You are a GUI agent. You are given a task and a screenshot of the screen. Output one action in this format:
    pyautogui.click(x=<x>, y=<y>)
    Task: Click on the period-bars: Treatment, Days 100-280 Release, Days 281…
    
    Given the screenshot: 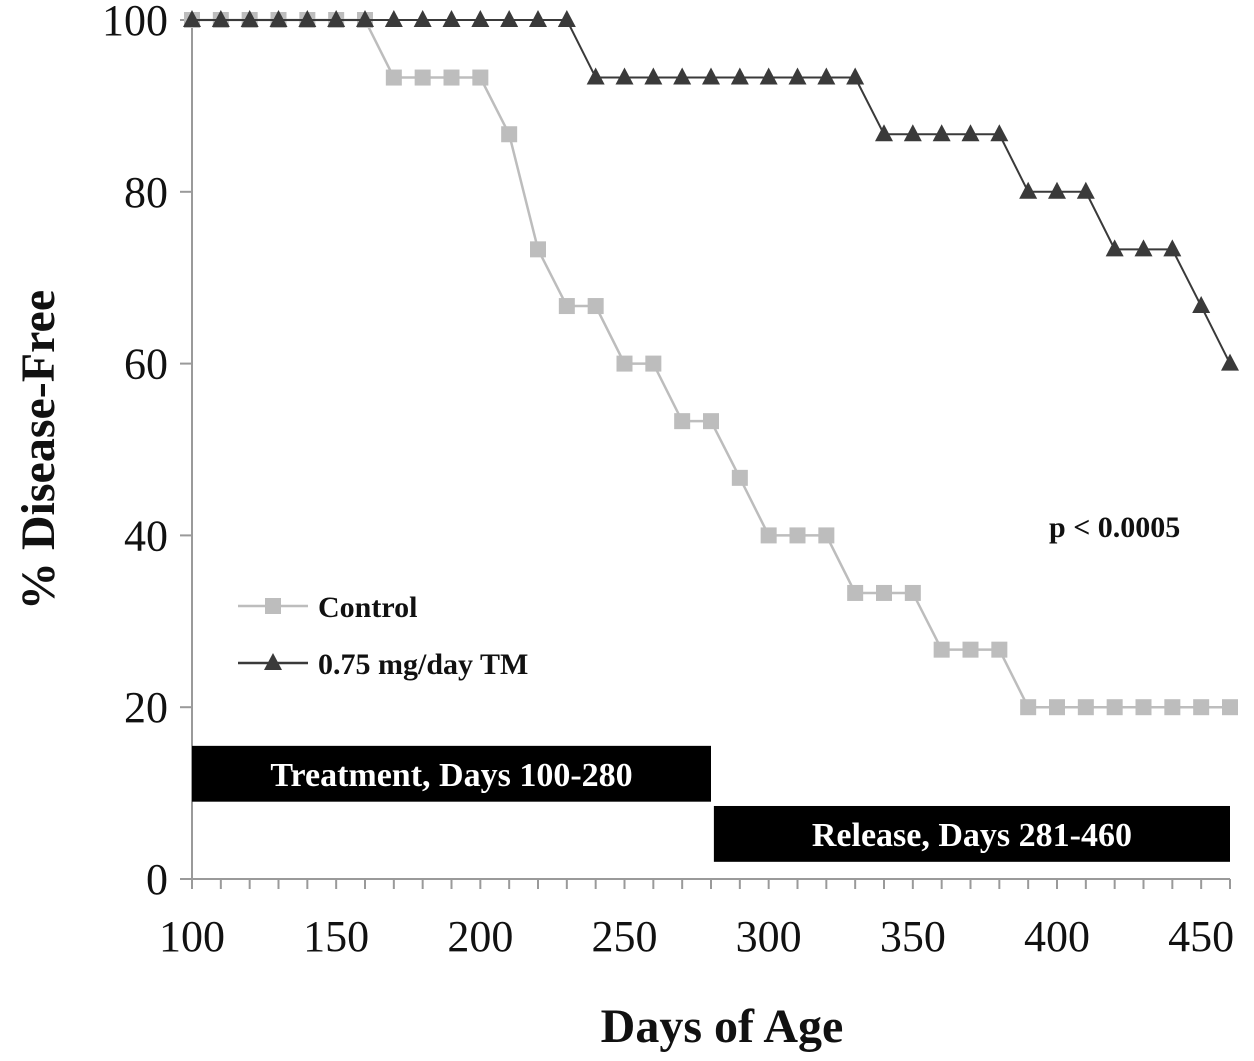 What is the action you would take?
    pyautogui.click(x=711, y=803)
    